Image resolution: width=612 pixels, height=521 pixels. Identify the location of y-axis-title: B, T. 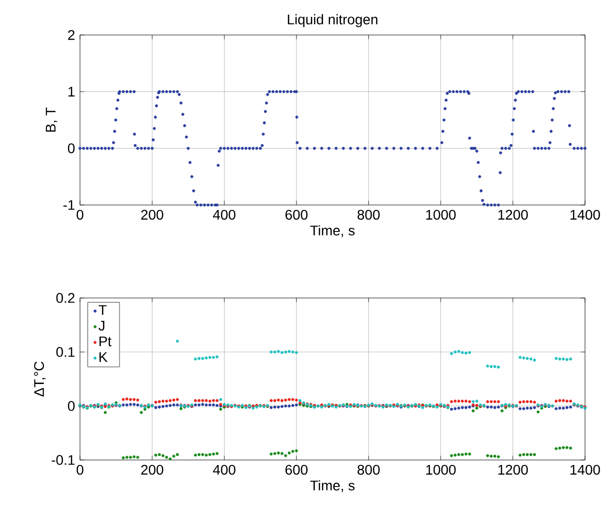
(52, 120).